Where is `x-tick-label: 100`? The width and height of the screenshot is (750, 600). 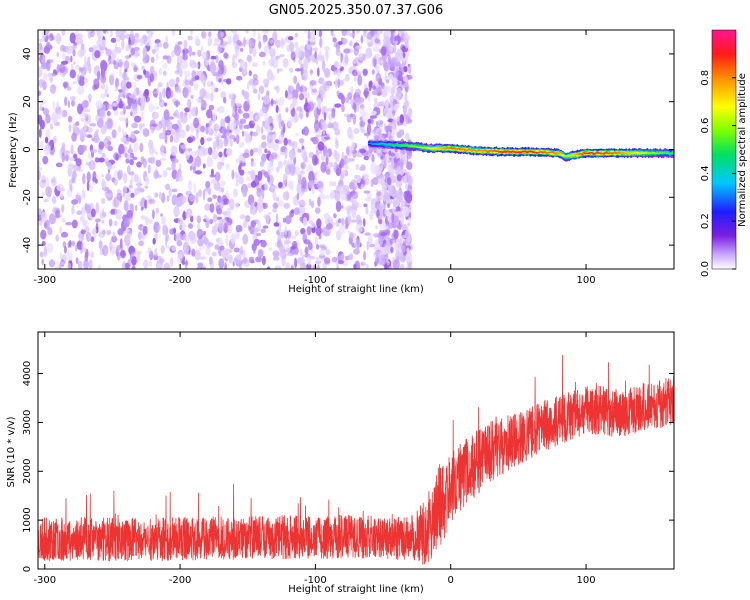
x-tick-label: 100 is located at coordinates (585, 580).